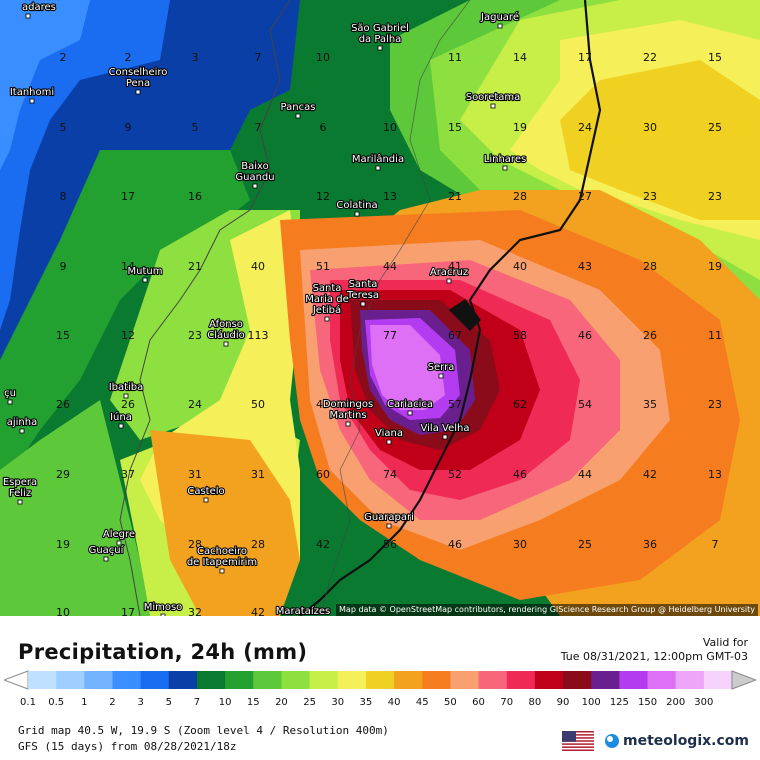 The image size is (760, 760). I want to click on city-marker: Castelo, so click(206, 494).